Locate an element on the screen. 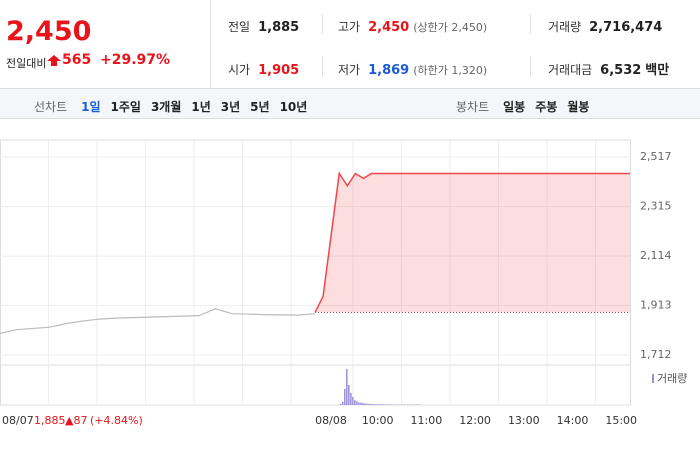 This screenshot has width=700, height=450. stat-label: 거래대금 is located at coordinates (570, 70).